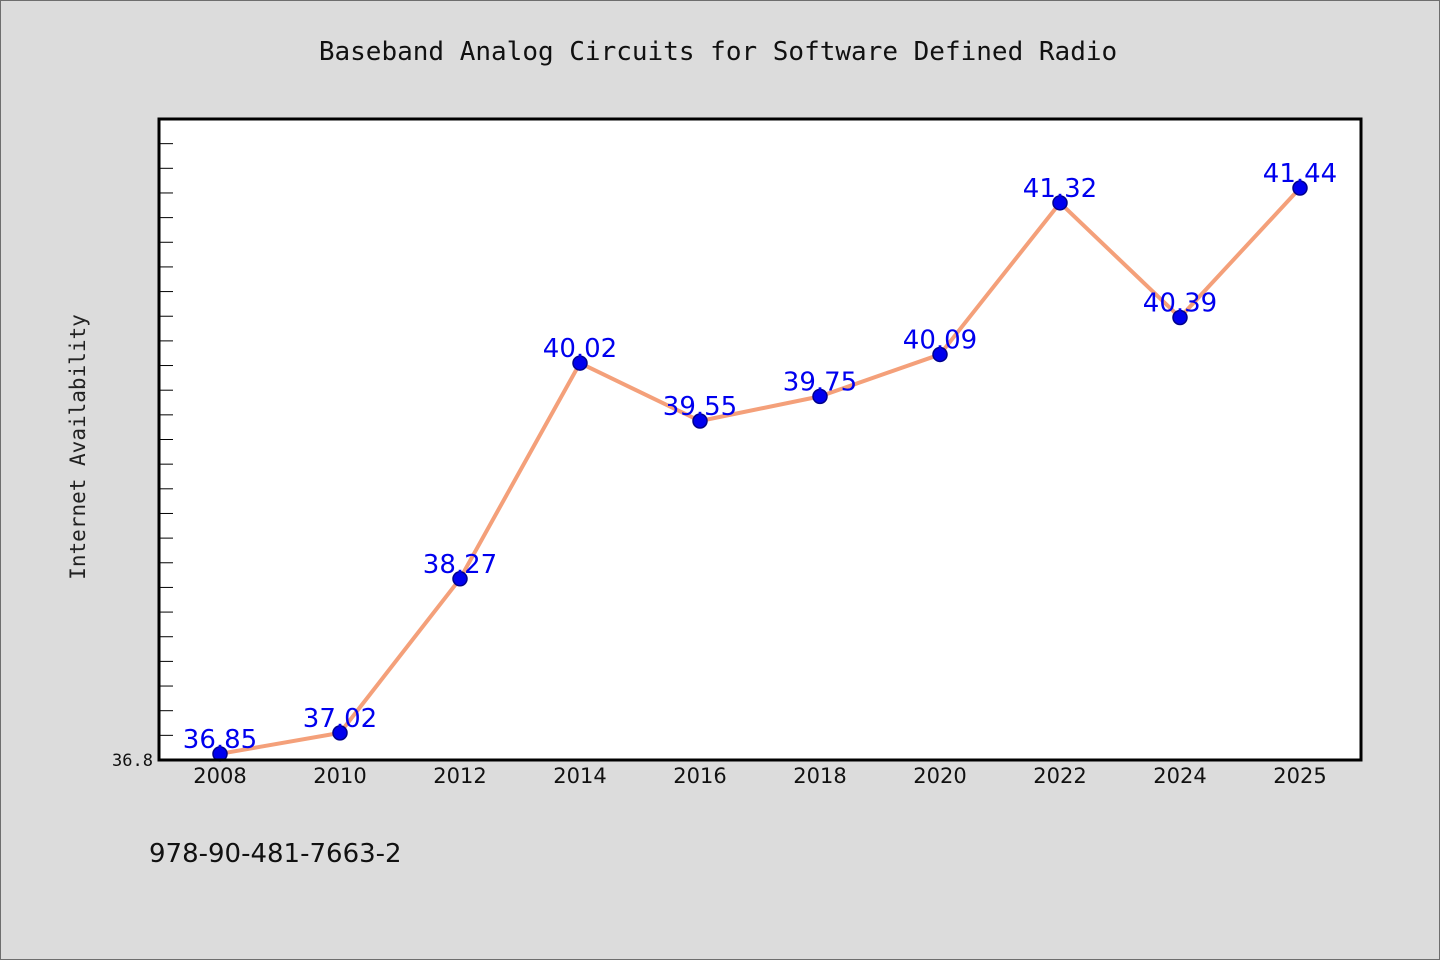 This screenshot has width=1440, height=960. What do you see at coordinates (580, 349) in the screenshot?
I see `data-label: 40.02` at bounding box center [580, 349].